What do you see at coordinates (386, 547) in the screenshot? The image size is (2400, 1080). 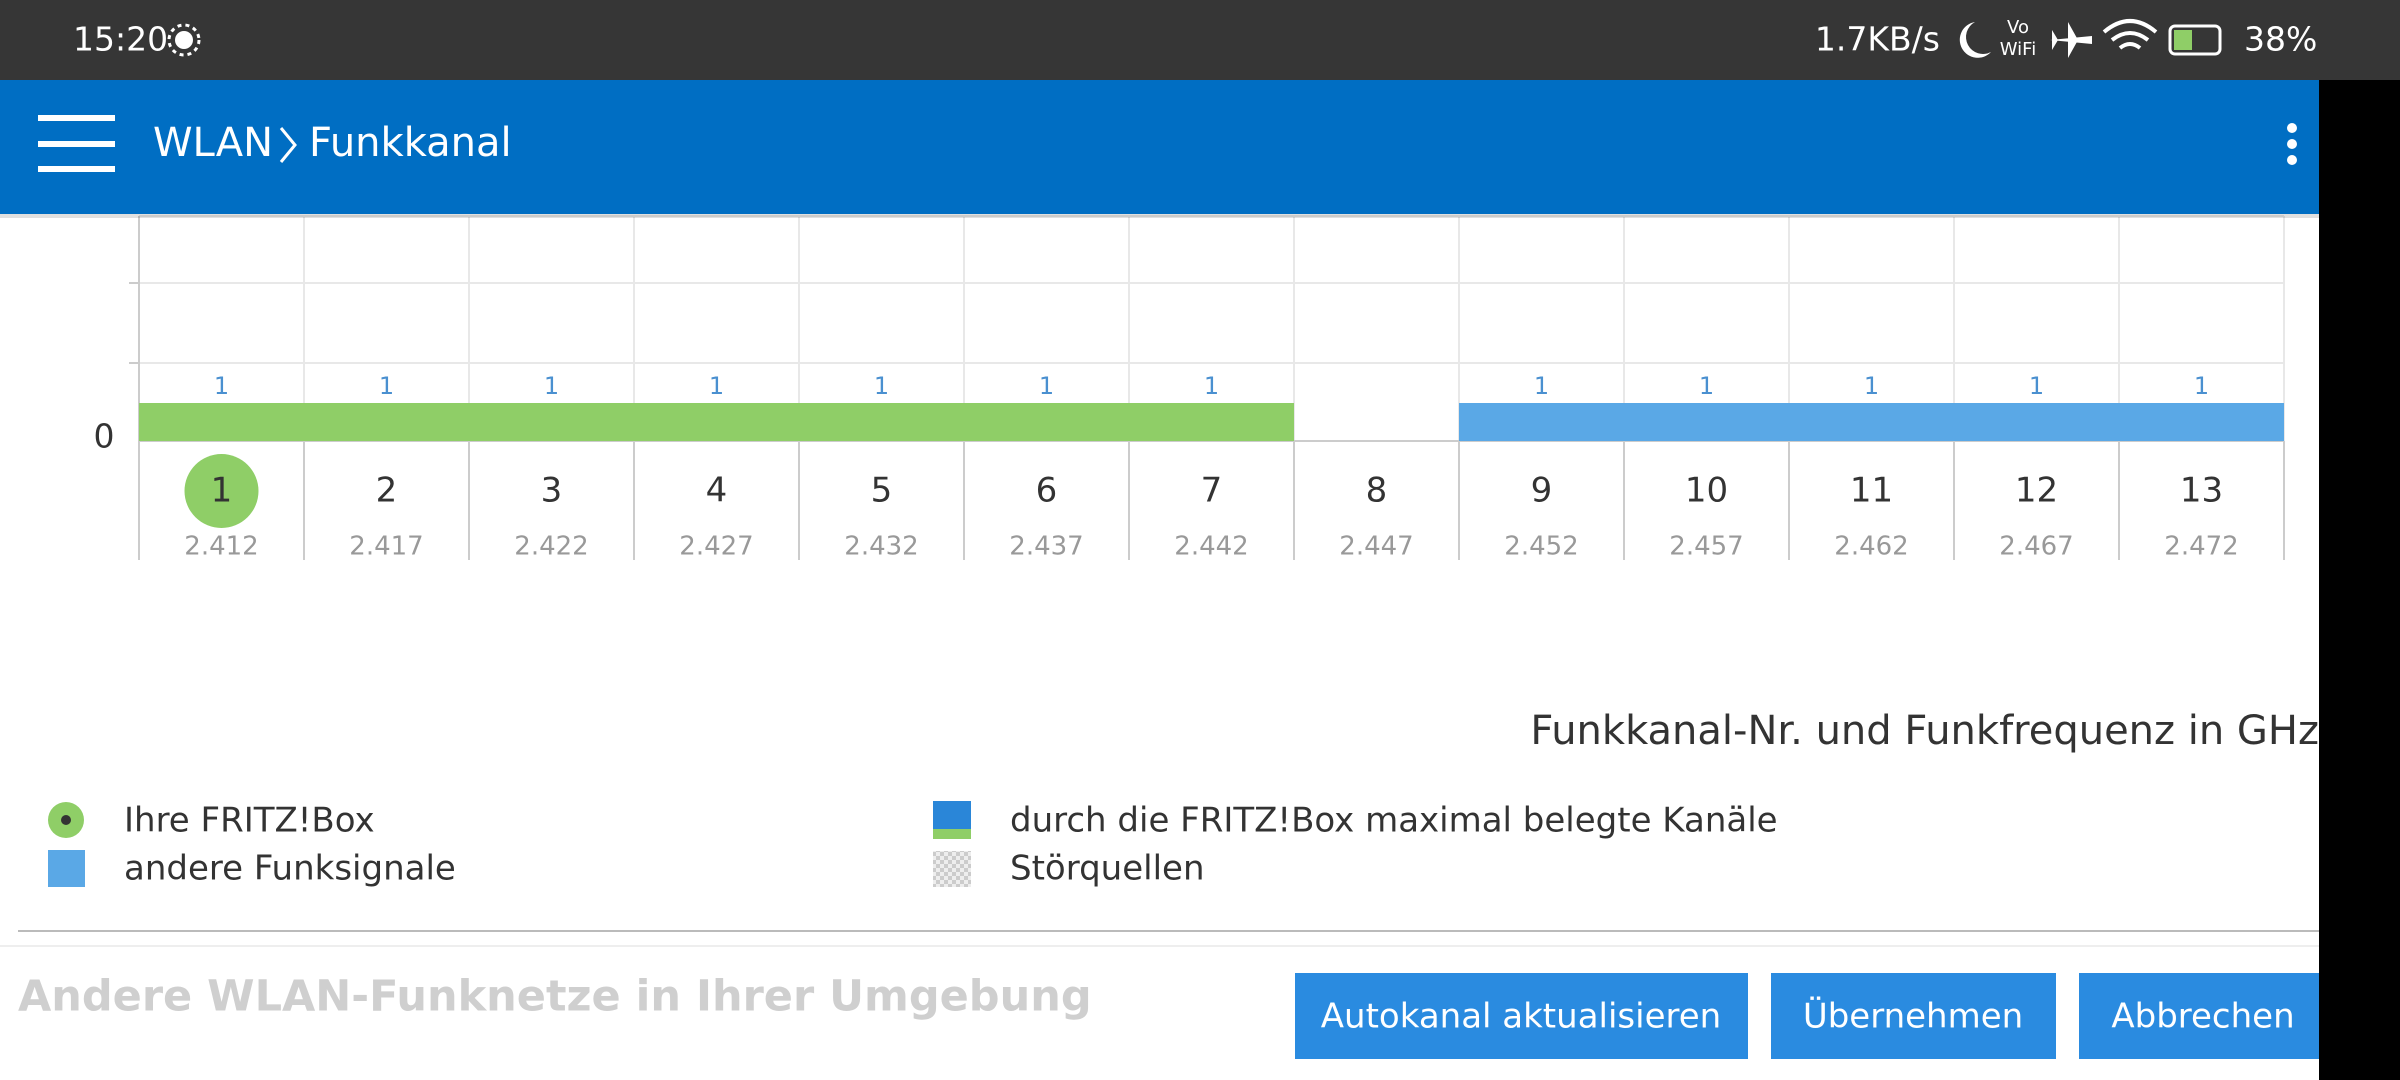 I see `channel-frequency: 2.417` at bounding box center [386, 547].